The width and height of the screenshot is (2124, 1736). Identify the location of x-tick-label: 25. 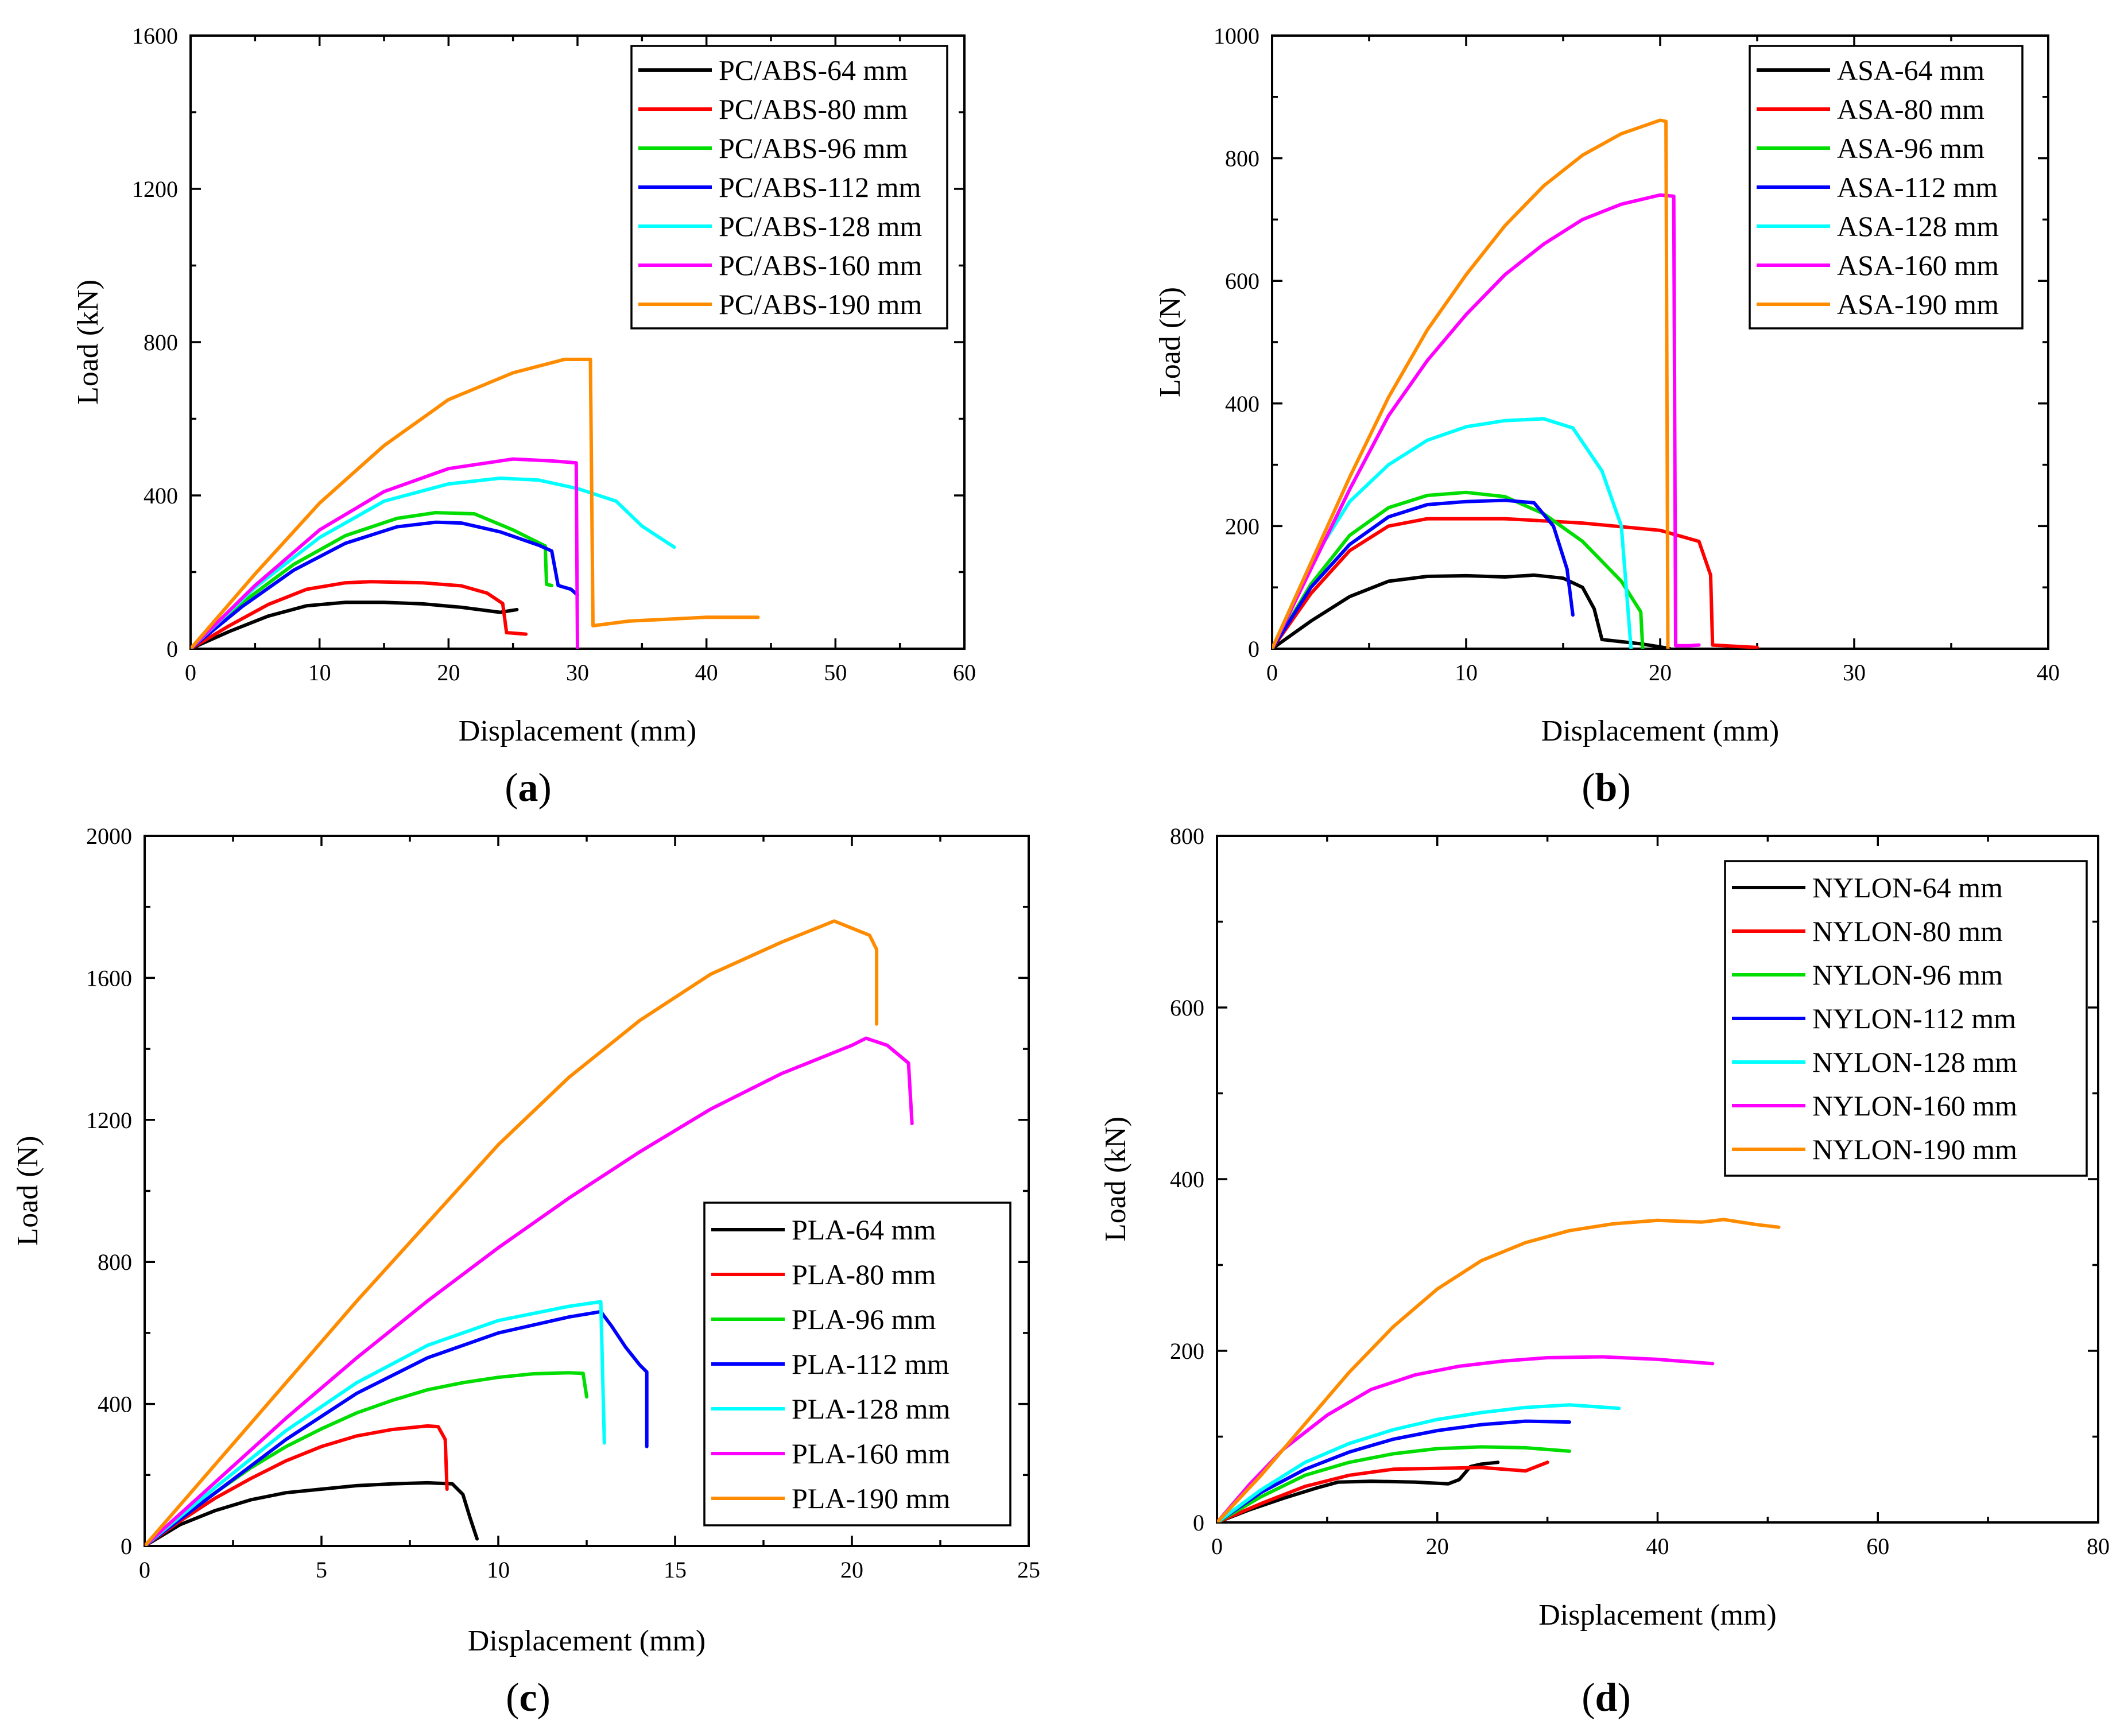
(1028, 1570).